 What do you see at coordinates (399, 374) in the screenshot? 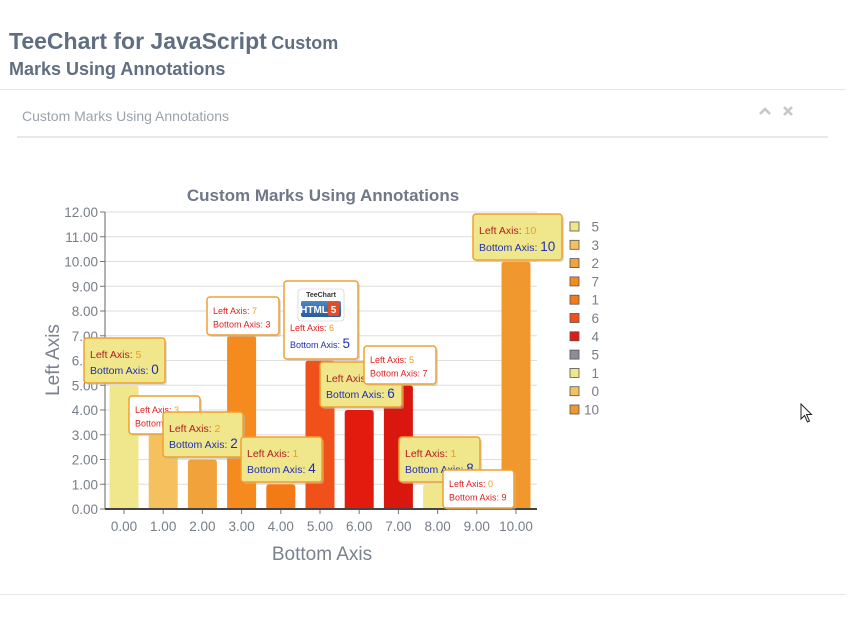
I see `annotation-bottom-axis: Bottom Axis: 7` at bounding box center [399, 374].